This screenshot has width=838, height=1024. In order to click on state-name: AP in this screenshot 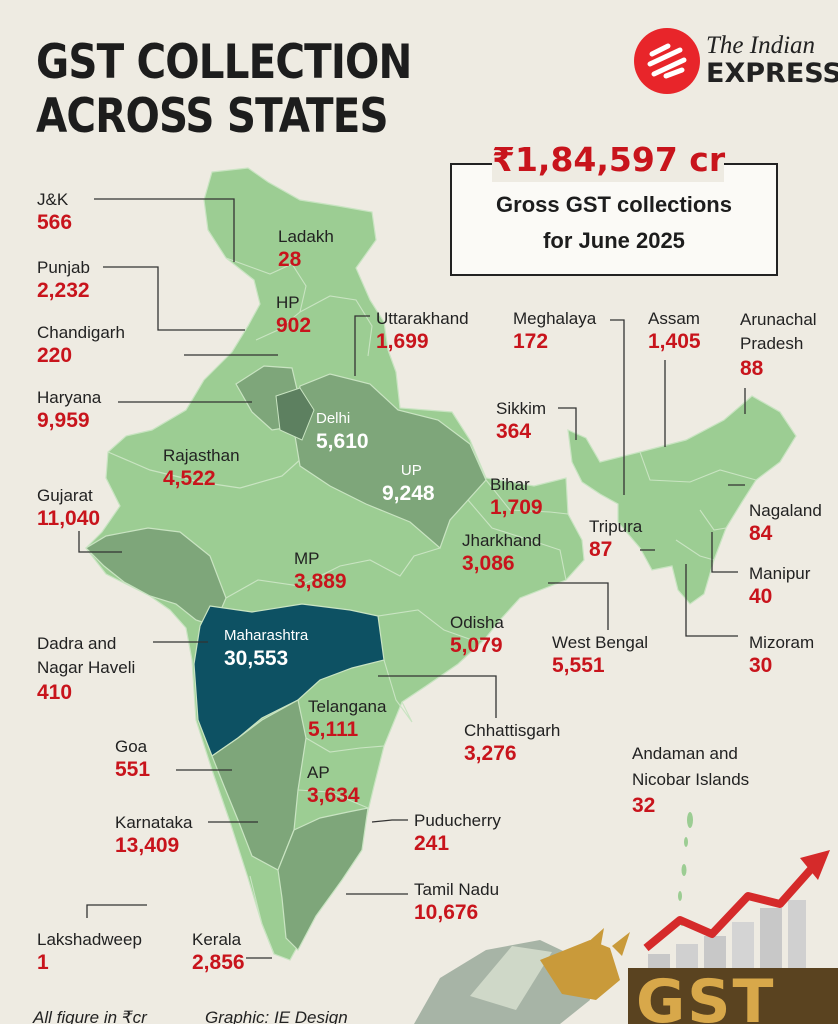, I will do `click(318, 772)`.